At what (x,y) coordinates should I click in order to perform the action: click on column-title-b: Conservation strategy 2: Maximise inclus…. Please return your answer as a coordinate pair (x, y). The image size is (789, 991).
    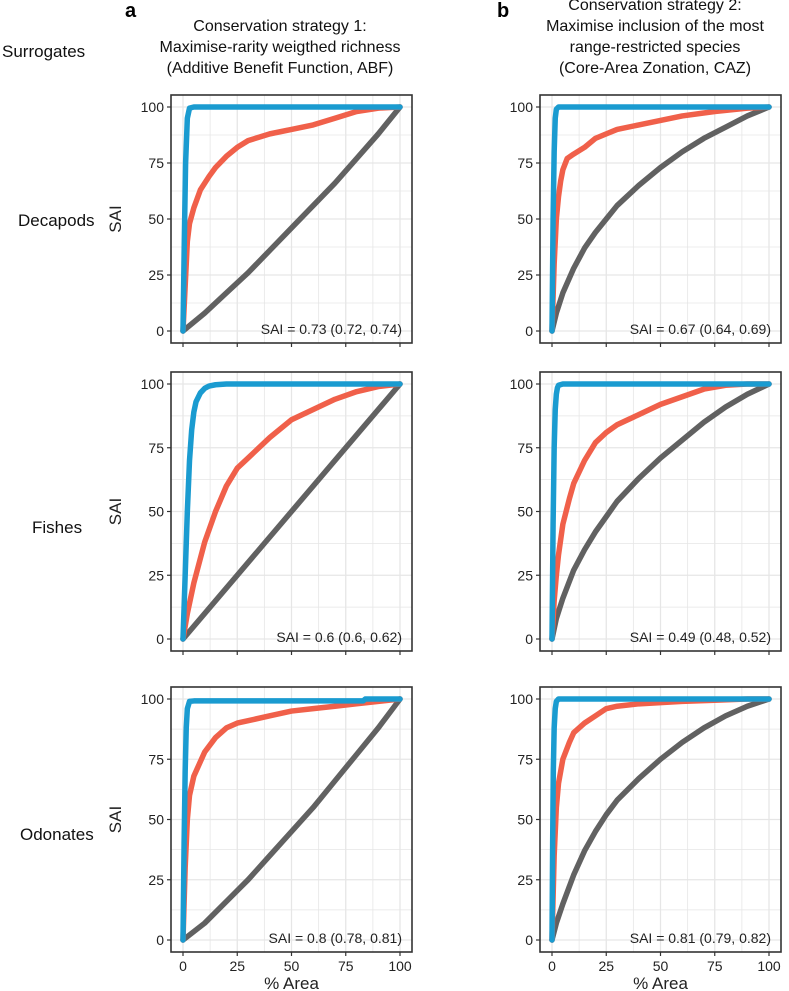
    Looking at the image, I should click on (647, 39).